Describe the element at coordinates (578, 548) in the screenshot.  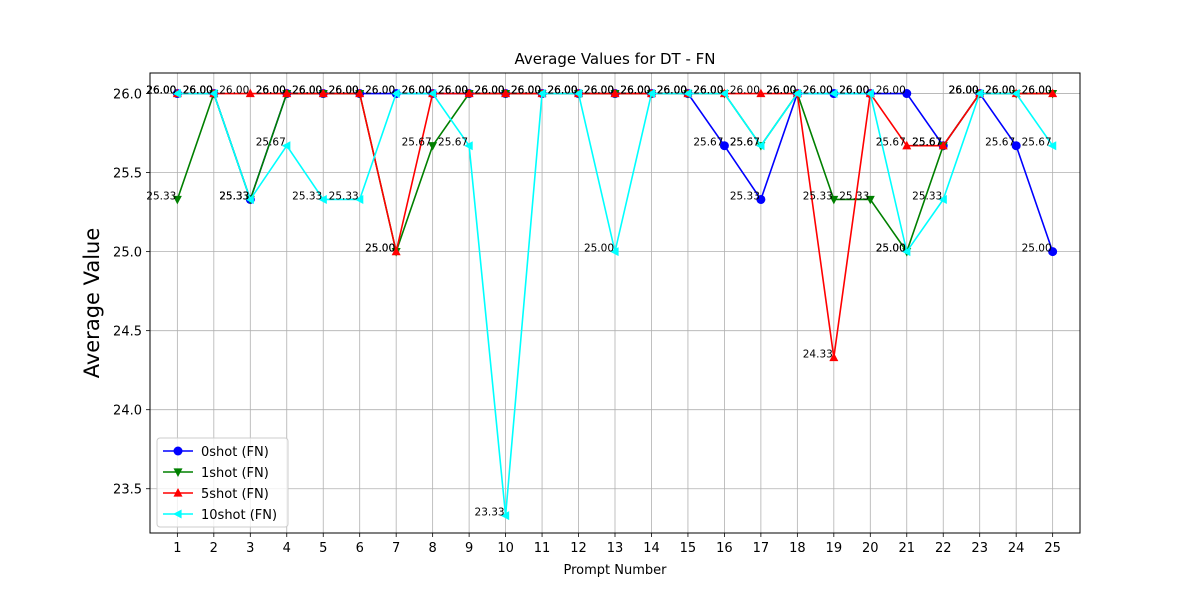
I see `x-tick-label: 12` at that location.